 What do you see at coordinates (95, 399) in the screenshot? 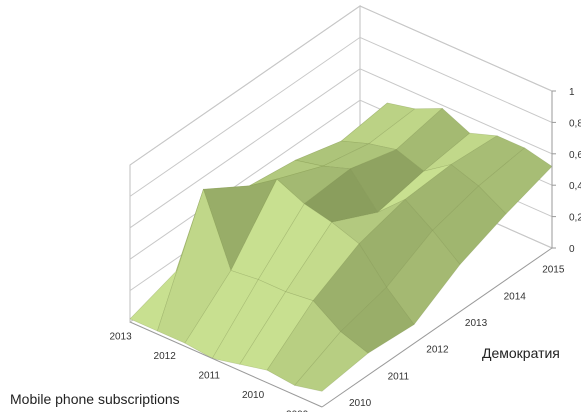
I see `x-axis-title: Mobile phone subscriptions` at bounding box center [95, 399].